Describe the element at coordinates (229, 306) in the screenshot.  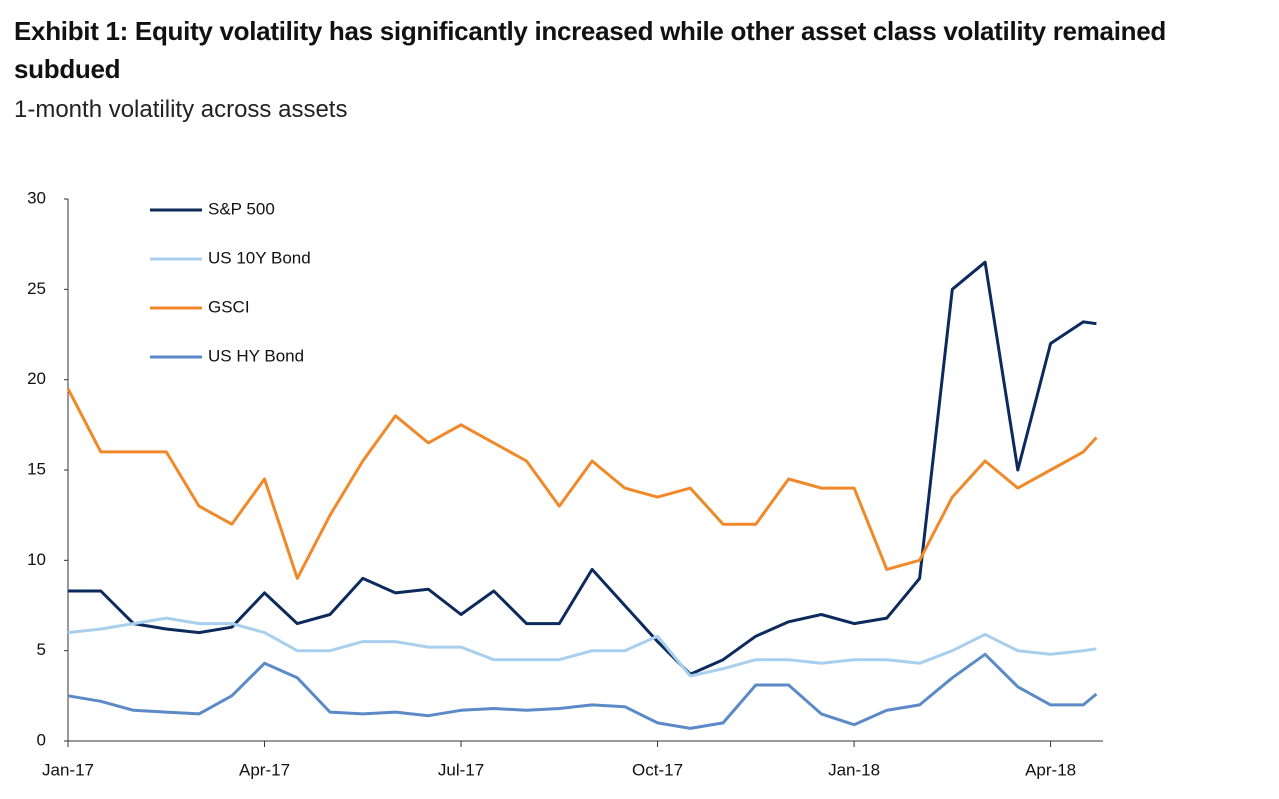
I see `legend-label: GSCI` at that location.